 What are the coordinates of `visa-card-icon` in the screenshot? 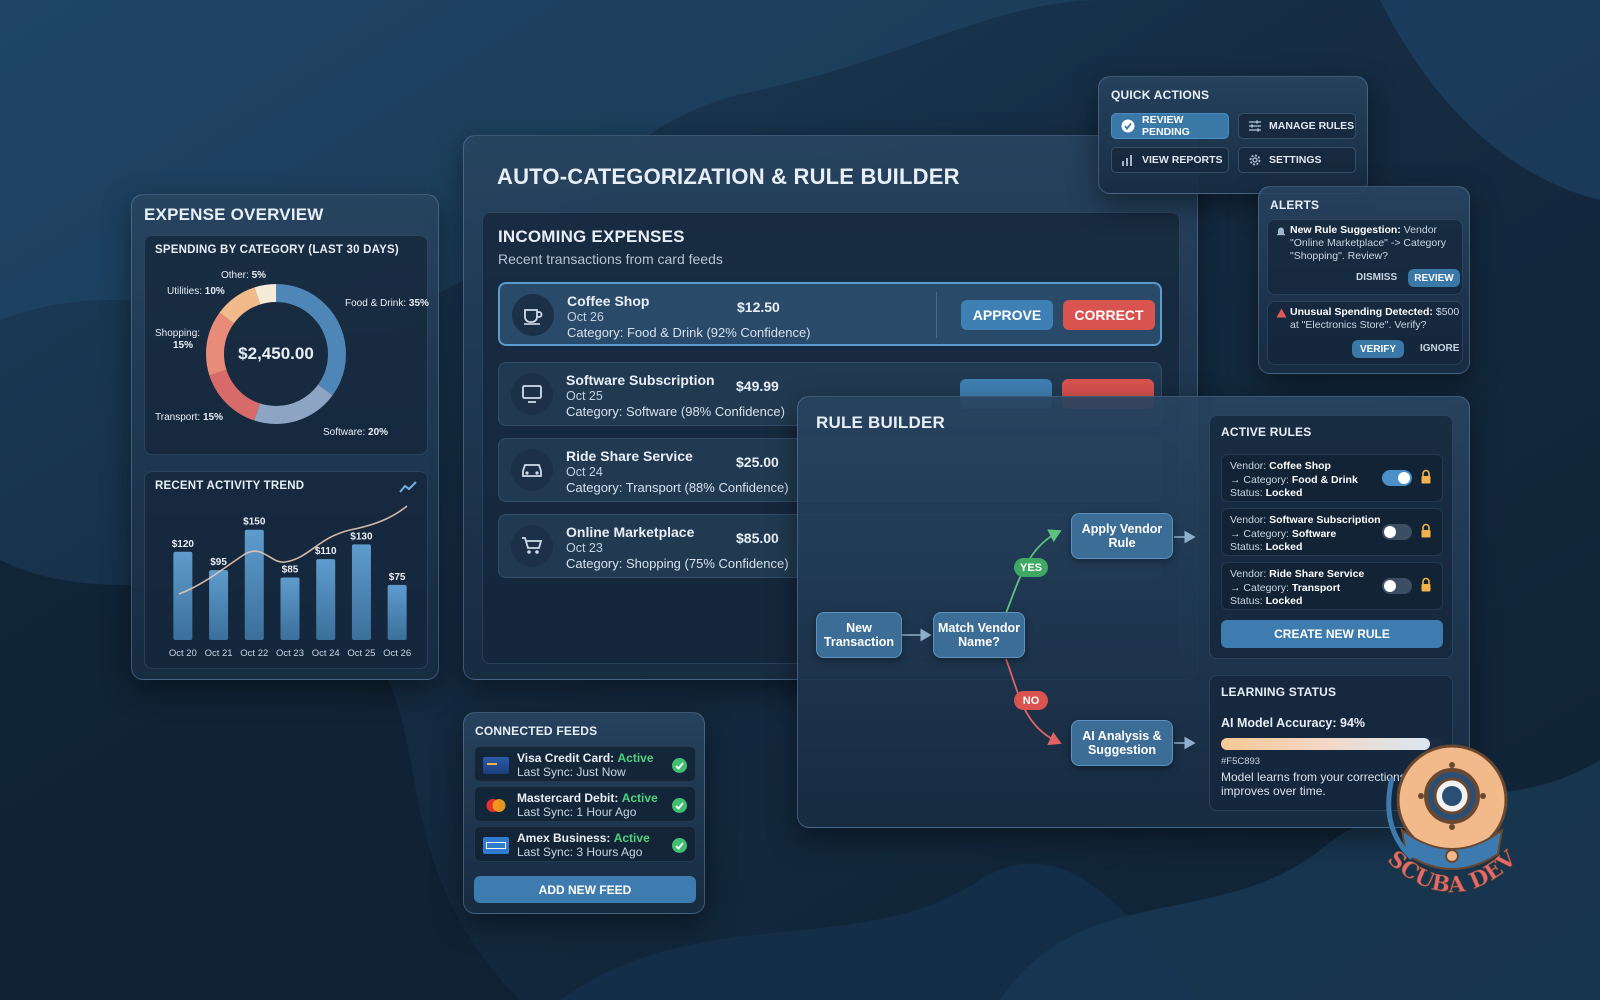 It's located at (496, 765).